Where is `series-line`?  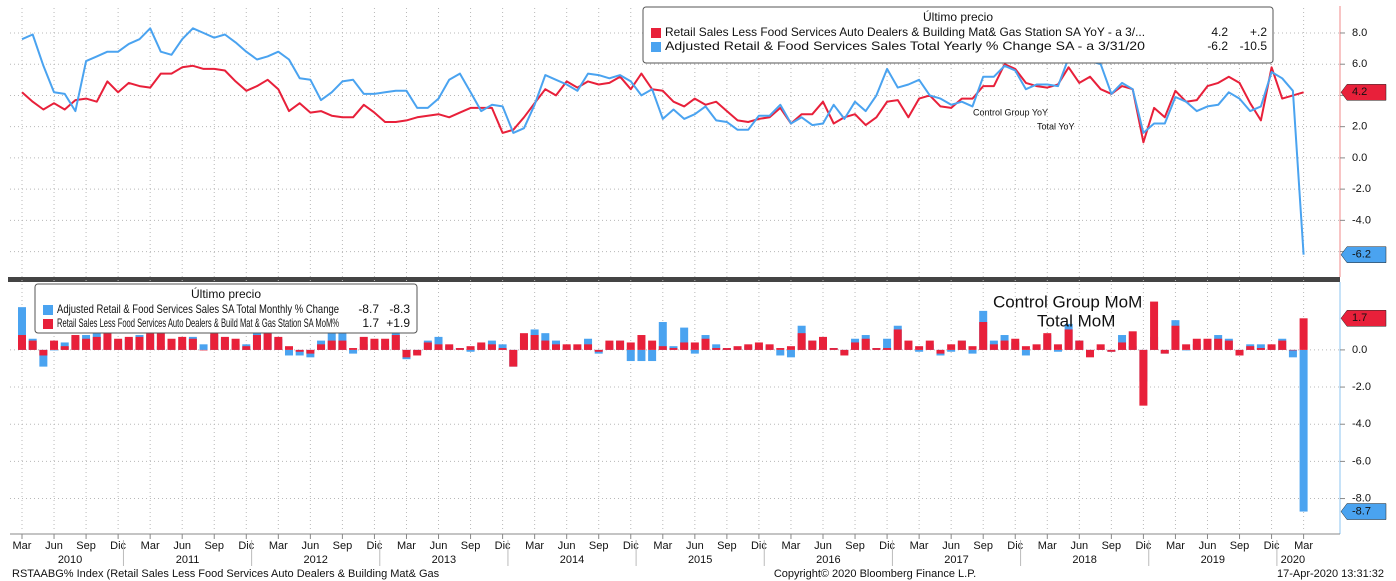
series-line is located at coordinates (662, 103).